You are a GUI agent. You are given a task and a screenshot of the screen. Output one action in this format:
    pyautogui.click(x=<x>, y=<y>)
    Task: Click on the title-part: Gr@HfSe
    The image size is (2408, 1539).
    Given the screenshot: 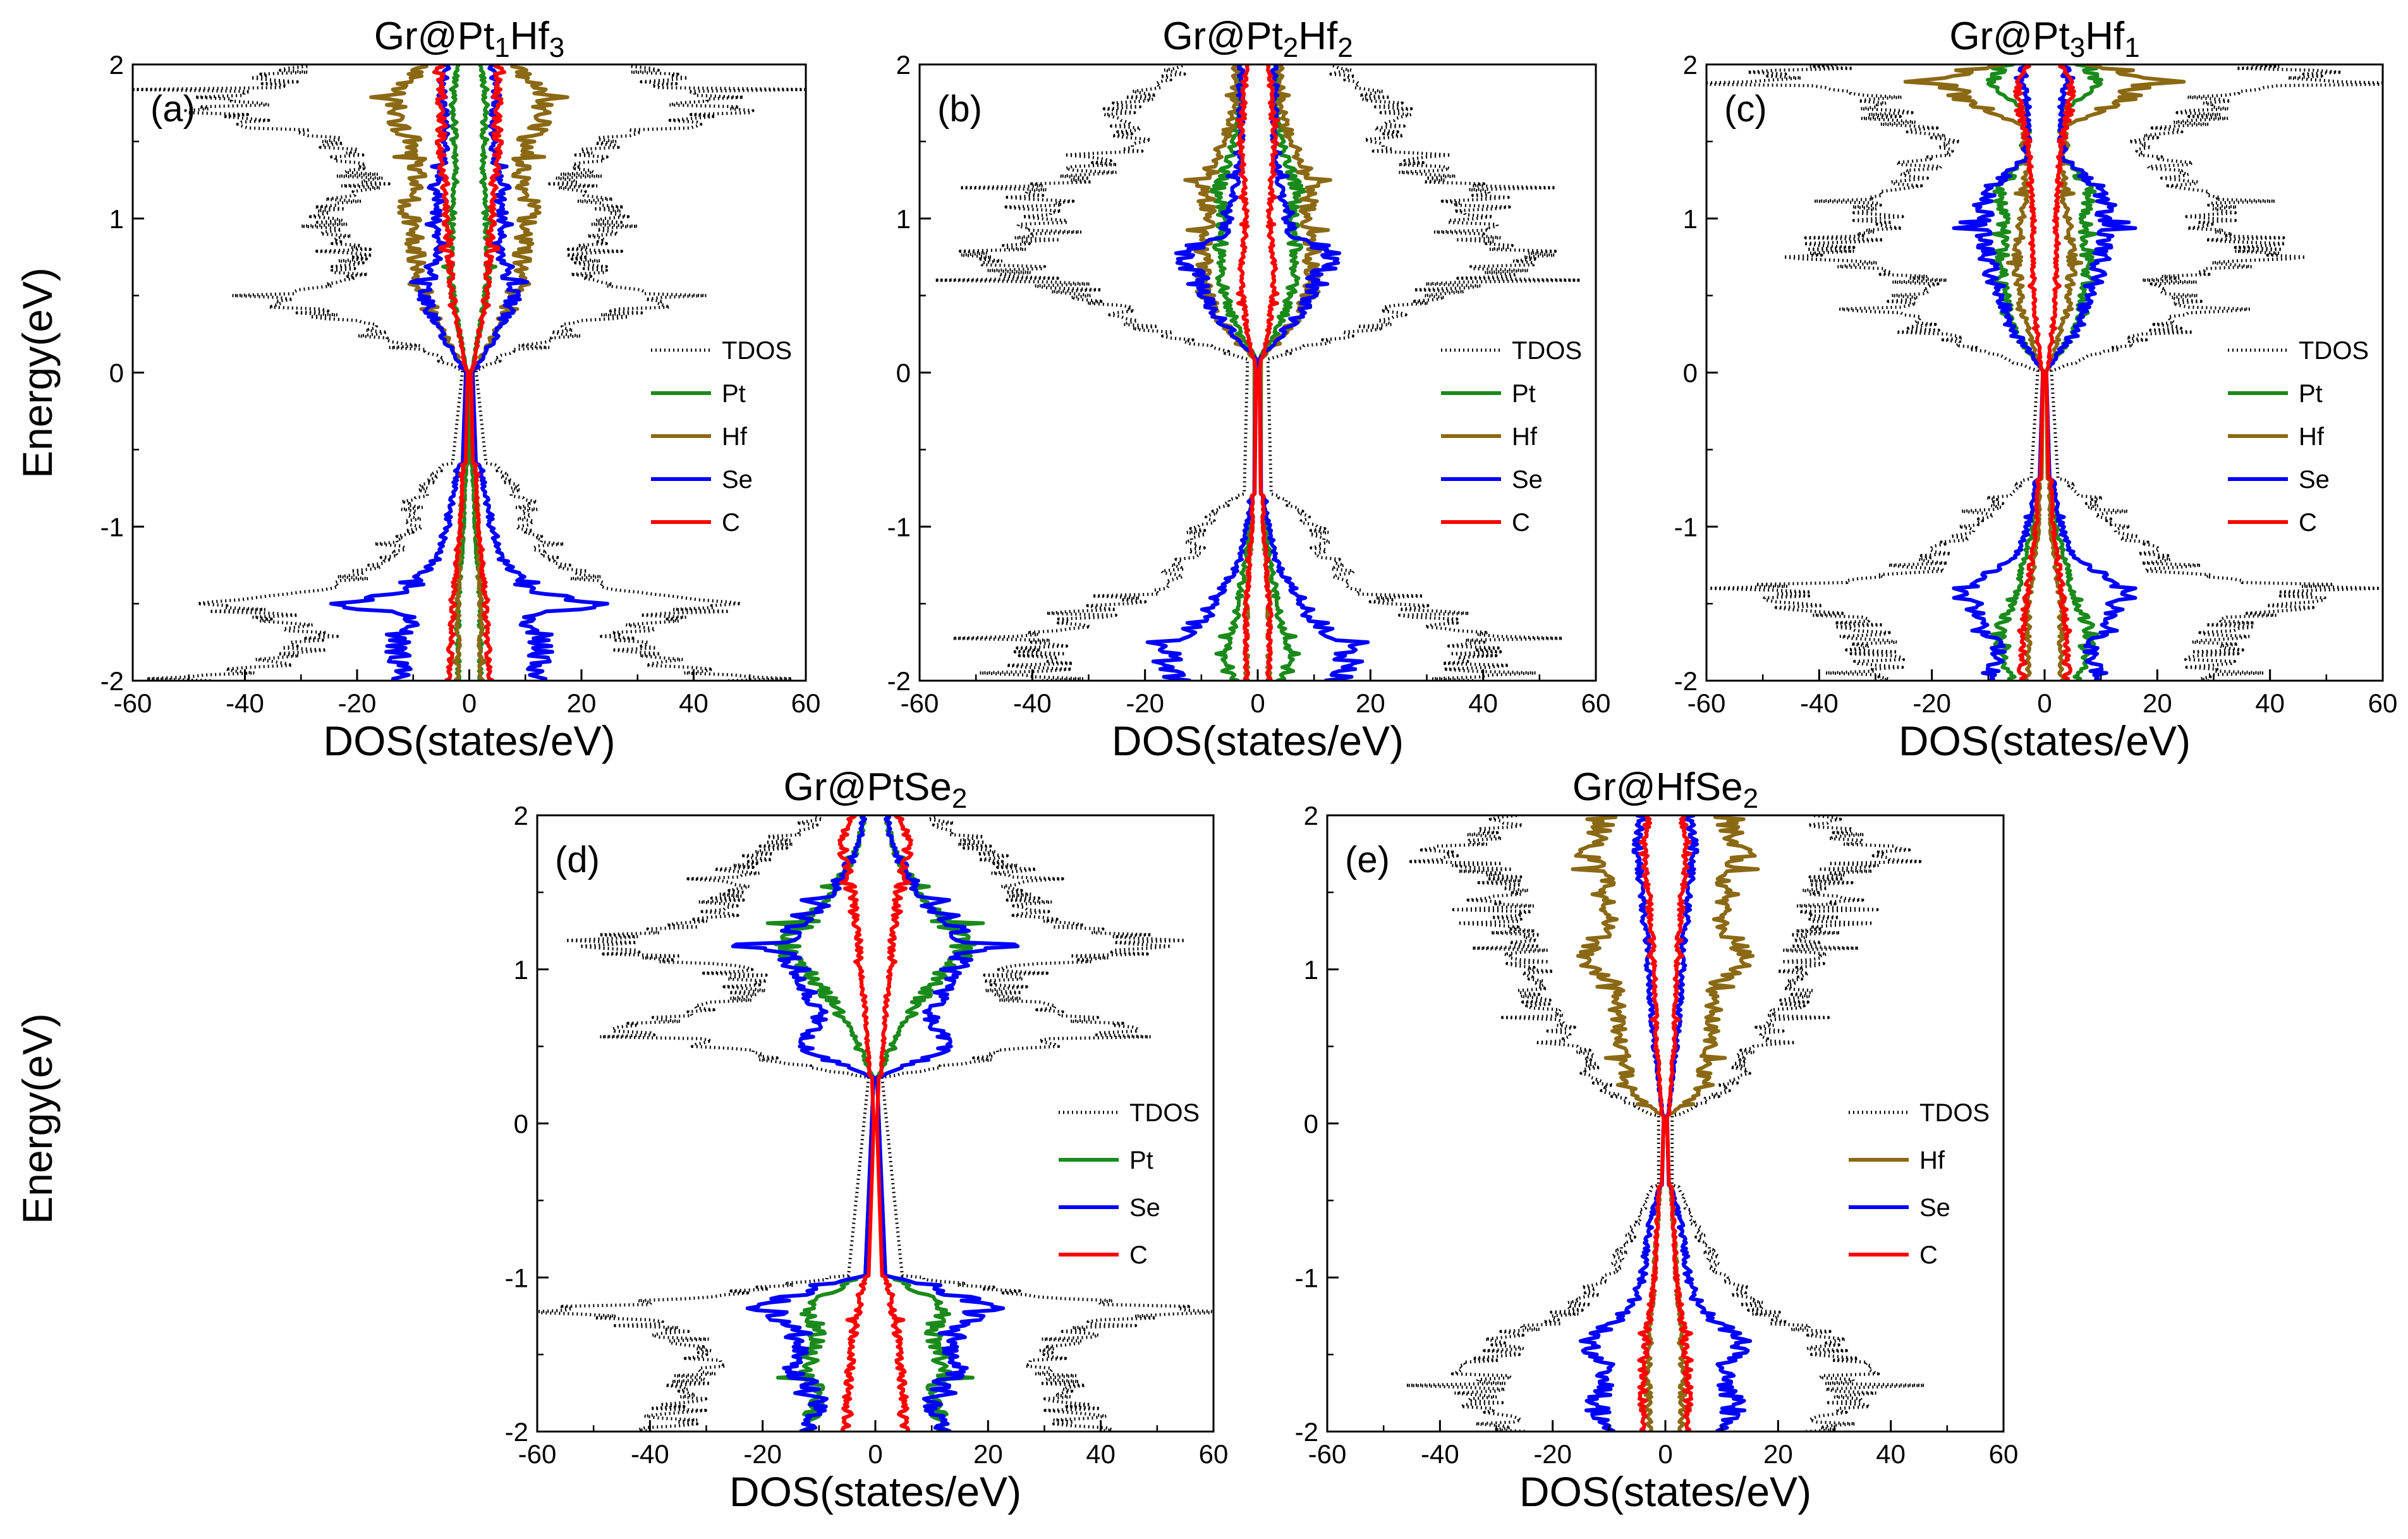 What is the action you would take?
    pyautogui.click(x=1657, y=787)
    